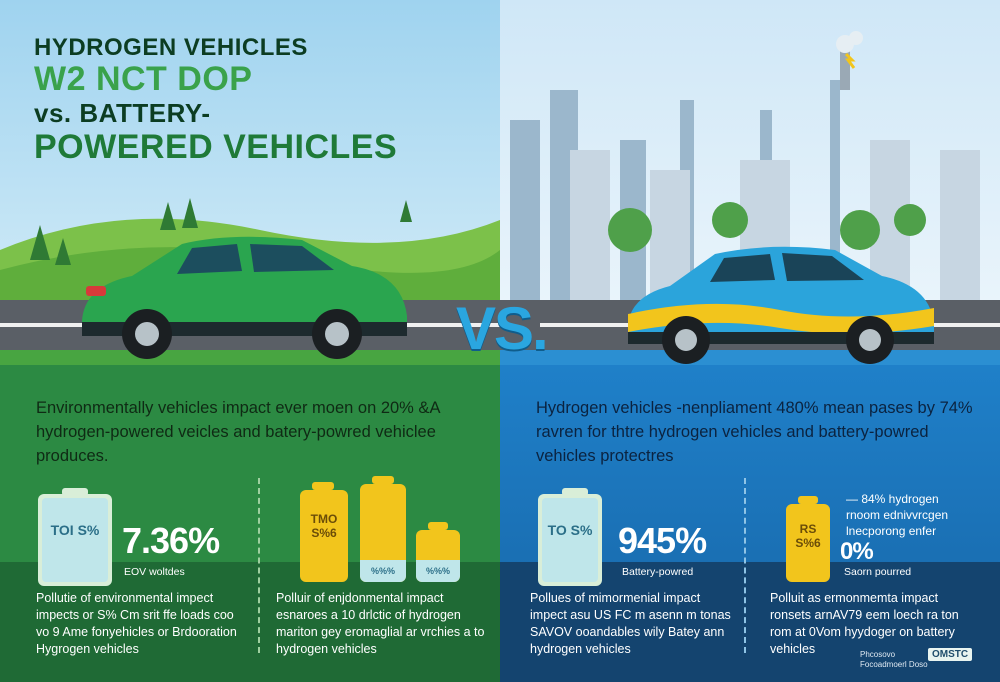  I want to click on brand-logo: OMSTC, so click(950, 654).